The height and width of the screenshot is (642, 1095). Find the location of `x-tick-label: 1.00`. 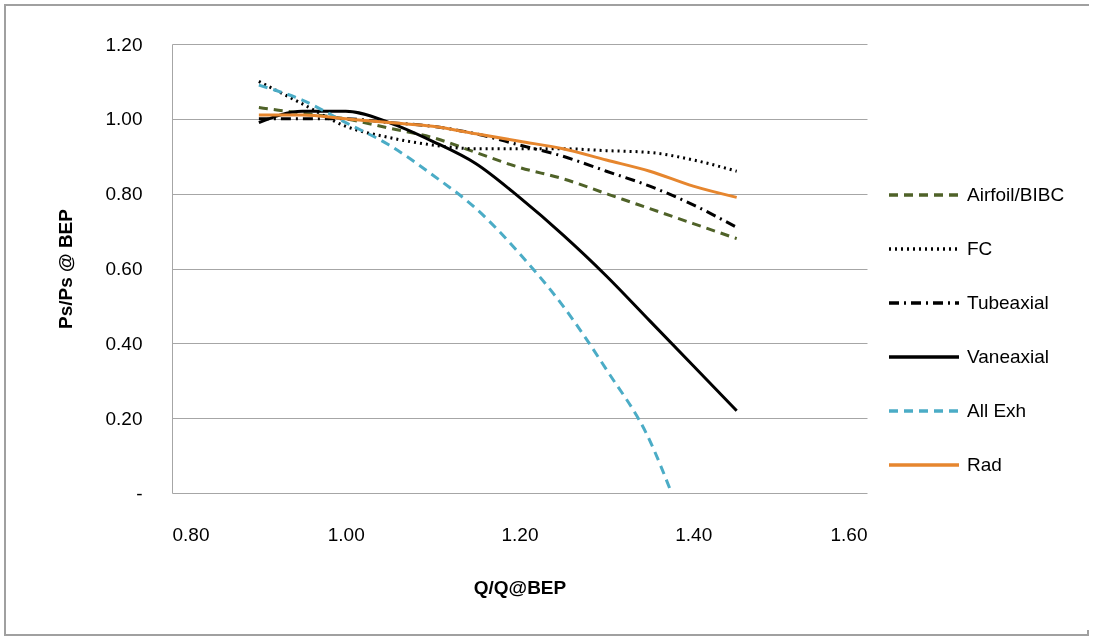

x-tick-label: 1.00 is located at coordinates (346, 534).